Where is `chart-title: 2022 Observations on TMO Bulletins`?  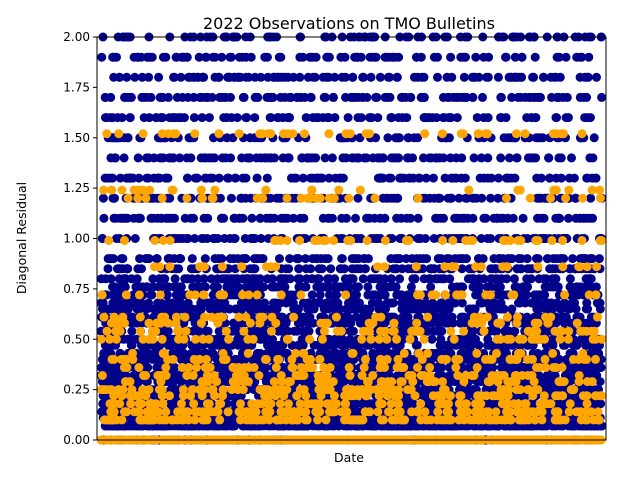
chart-title: 2022 Observations on TMO Bulletins is located at coordinates (349, 23).